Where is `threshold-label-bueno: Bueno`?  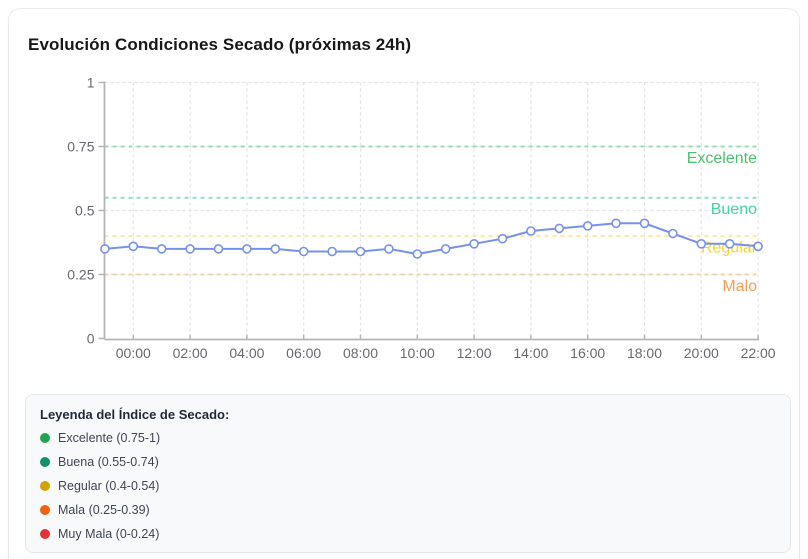
threshold-label-bueno: Bueno is located at coordinates (734, 209).